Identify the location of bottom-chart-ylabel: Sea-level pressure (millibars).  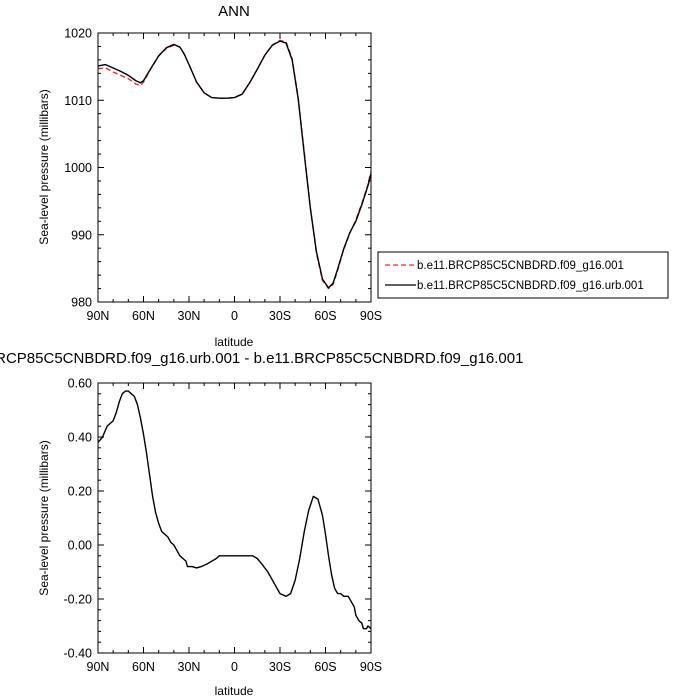
(44, 517).